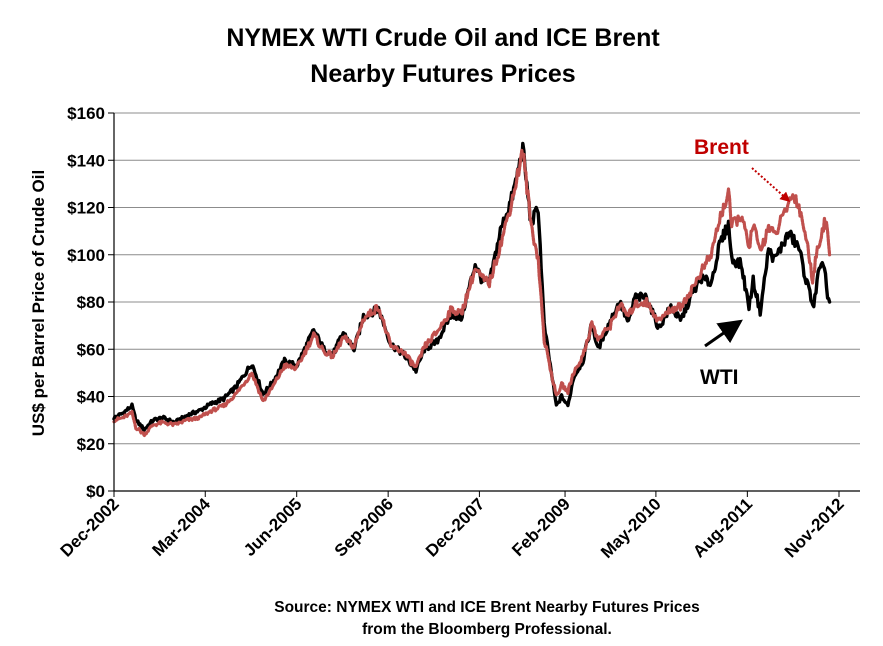 Image resolution: width=883 pixels, height=646 pixels. I want to click on chart-title-line-1: NYMEX WTI Crude Oil and ICE Brent, so click(443, 38).